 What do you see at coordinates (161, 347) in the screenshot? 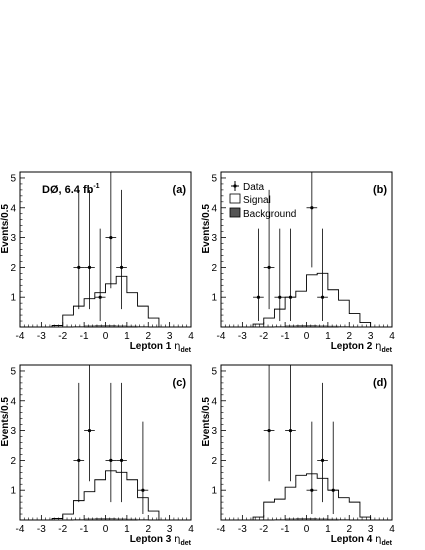
I see `x-axis-label: Lepton 1 ηdet` at bounding box center [161, 347].